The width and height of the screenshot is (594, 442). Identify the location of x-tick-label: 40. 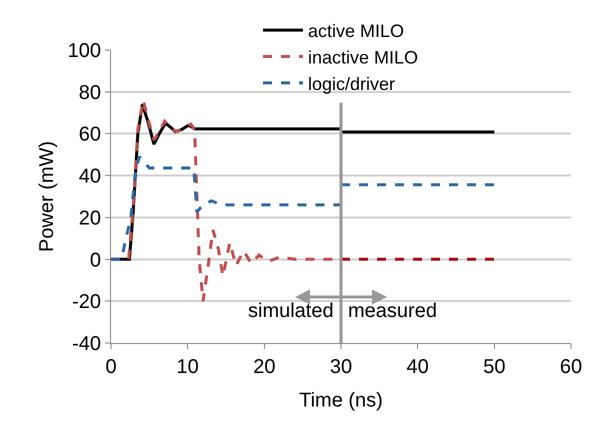
(417, 367).